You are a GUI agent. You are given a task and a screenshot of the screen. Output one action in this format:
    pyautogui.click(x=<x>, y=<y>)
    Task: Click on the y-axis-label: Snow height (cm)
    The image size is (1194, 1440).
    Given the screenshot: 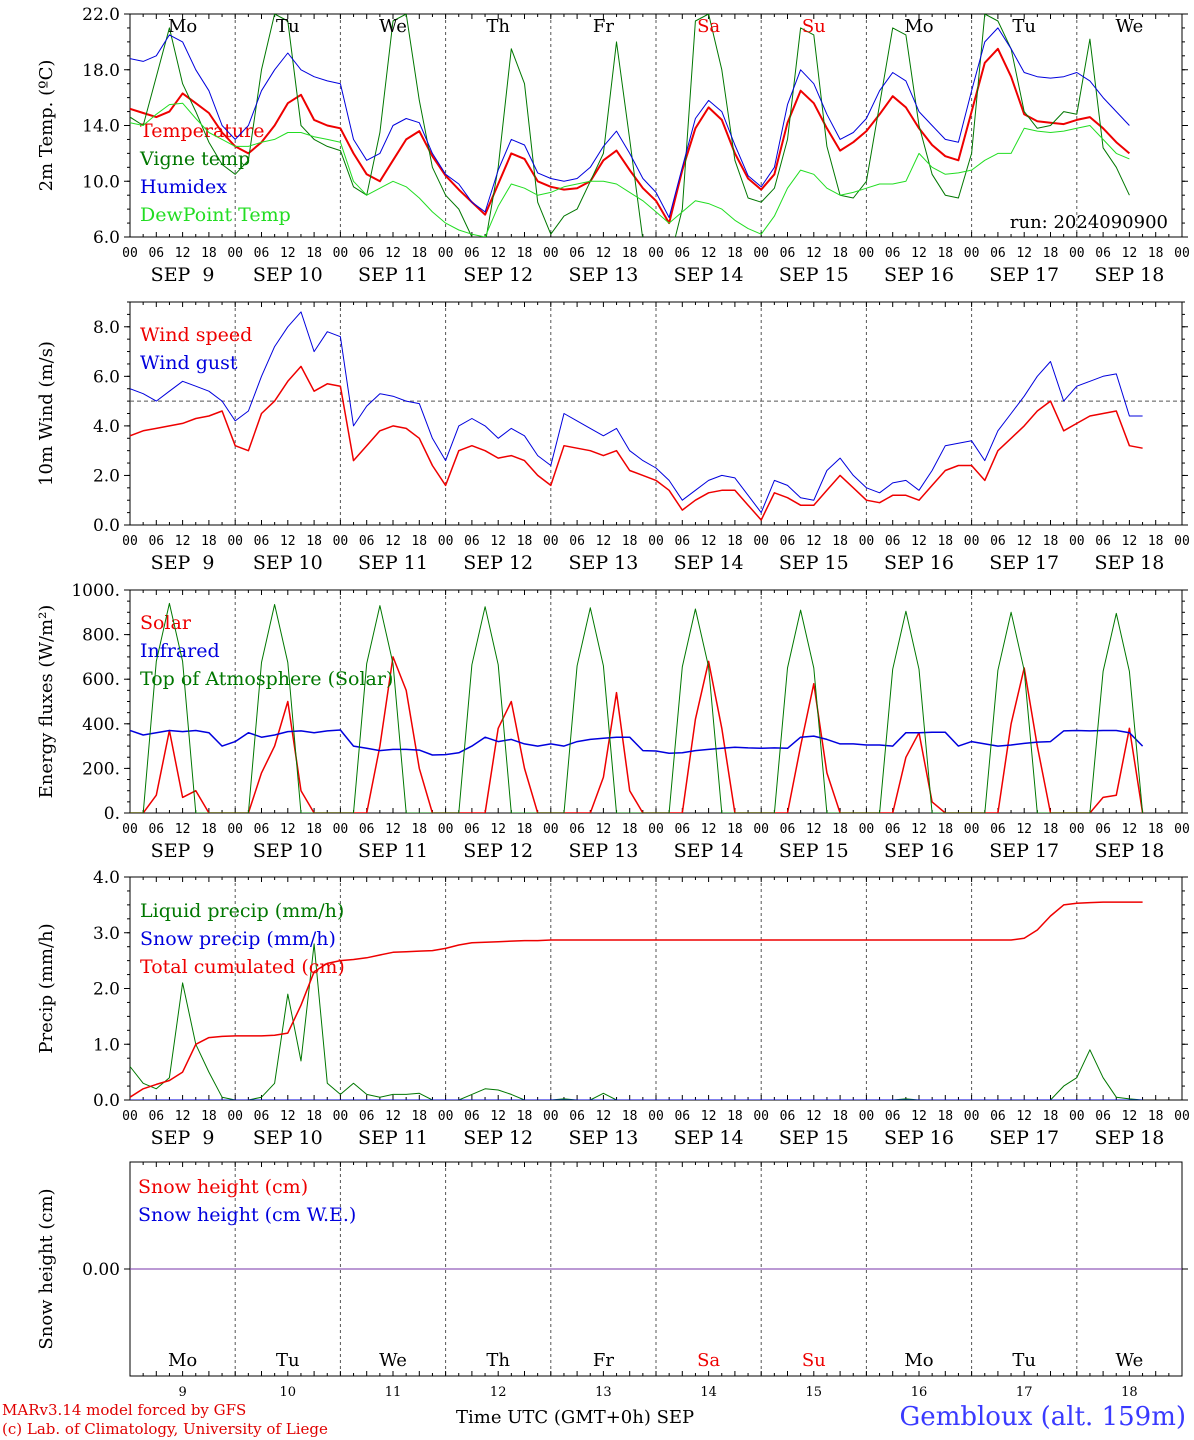 What is the action you would take?
    pyautogui.click(x=46, y=1268)
    